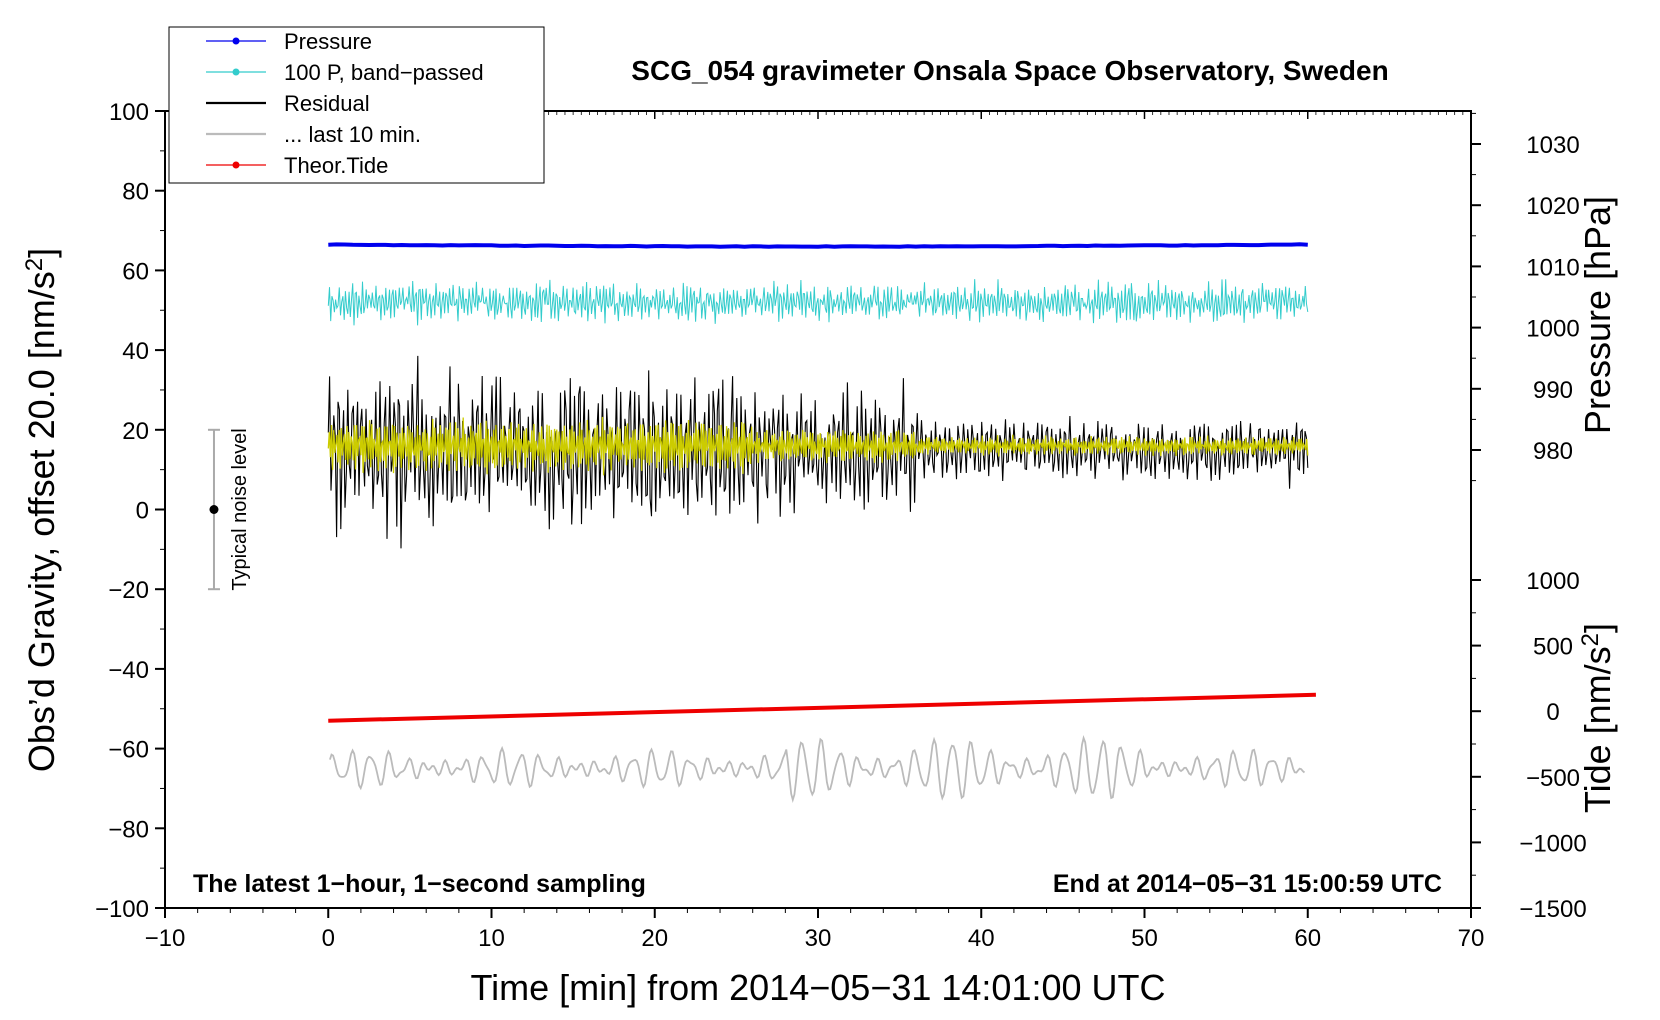 The image size is (1660, 1020). Describe the element at coordinates (1597, 315) in the screenshot. I see `y-axis-pressure-label: Pressure [hPa]` at that location.